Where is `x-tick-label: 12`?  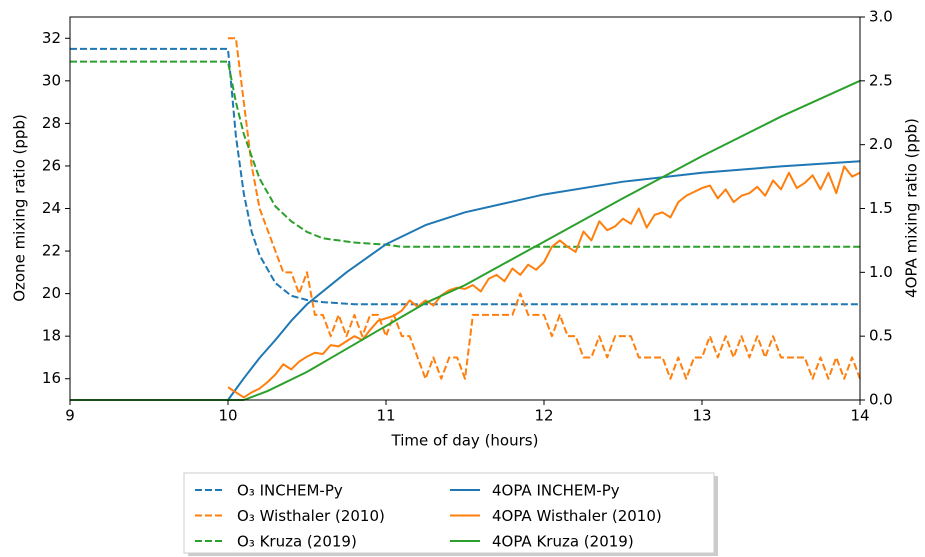 x-tick-label: 12 is located at coordinates (543, 416).